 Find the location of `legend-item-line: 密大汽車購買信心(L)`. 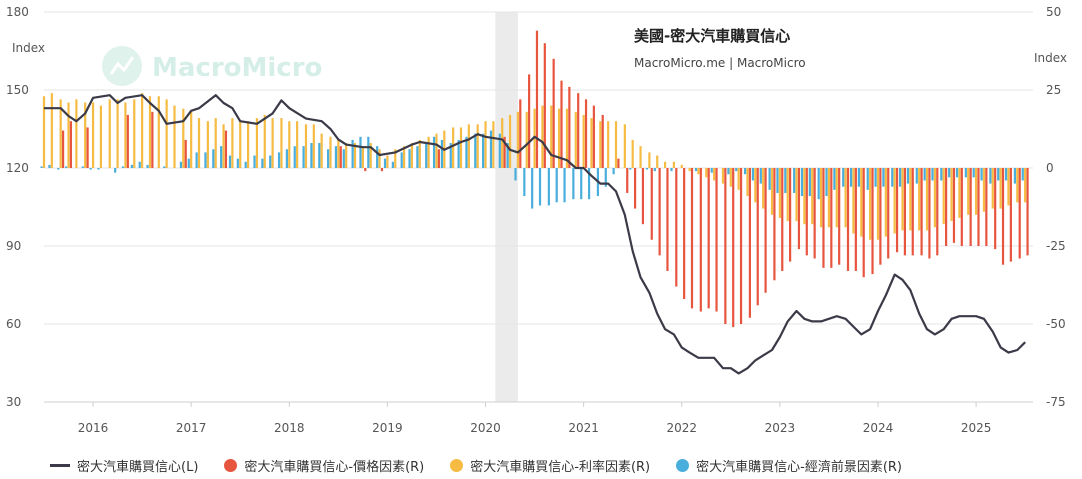

legend-item-line: 密大汽車購買信心(L) is located at coordinates (124, 465).